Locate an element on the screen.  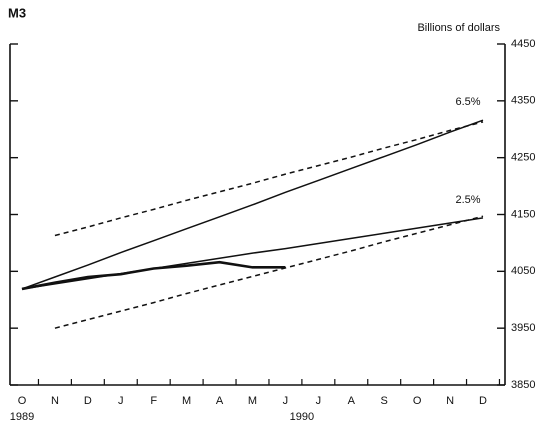
y-axis-label: Billions of dollars is located at coordinates (458, 28).